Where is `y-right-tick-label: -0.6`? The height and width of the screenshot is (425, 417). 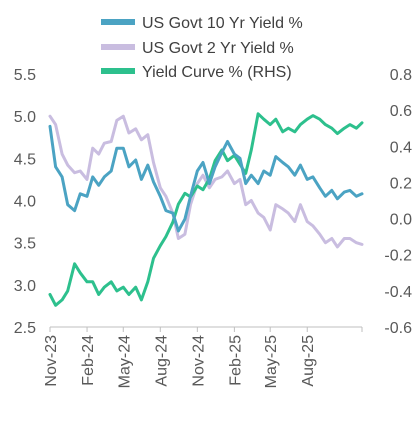
y-right-tick-label: -0.6 is located at coordinates (398, 328).